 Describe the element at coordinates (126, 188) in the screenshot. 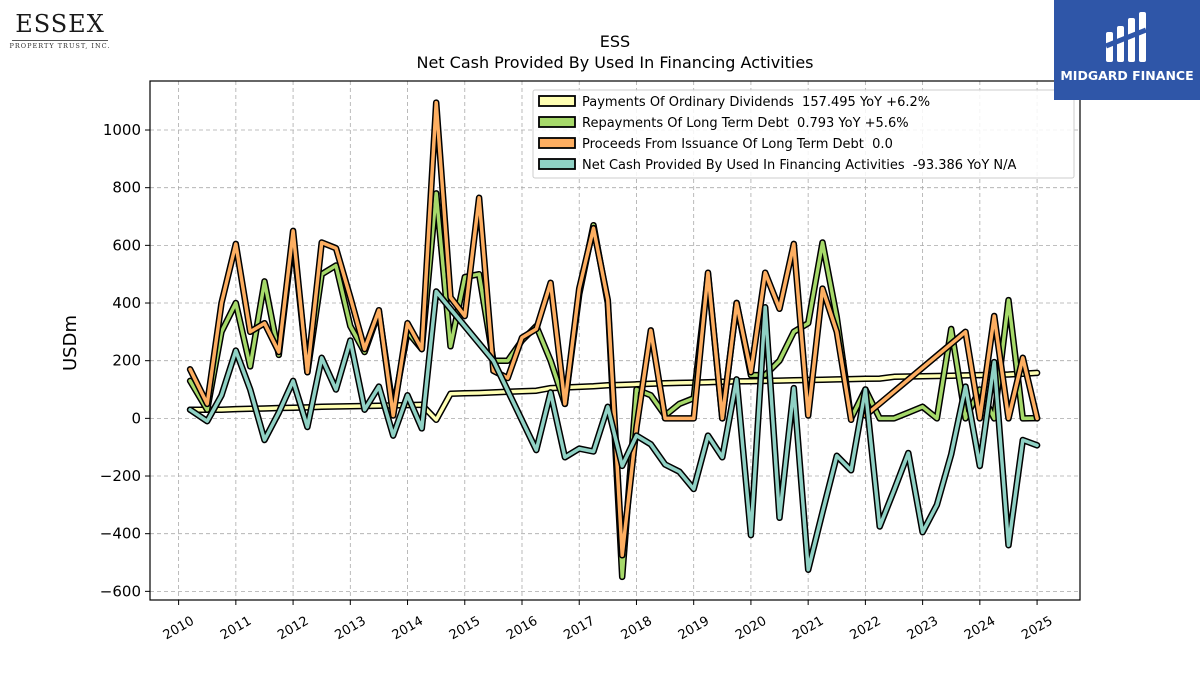

I see `y-tick-label: 800` at that location.